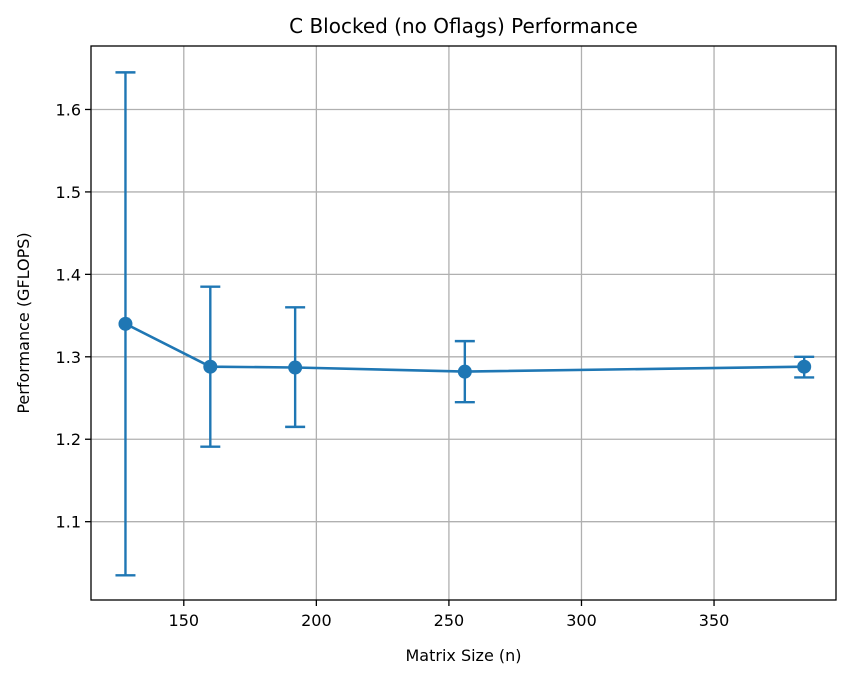 This screenshot has height=678, width=850. Describe the element at coordinates (463, 26) in the screenshot. I see `chart-title: C Blocked (no Oflags) Performance` at that location.